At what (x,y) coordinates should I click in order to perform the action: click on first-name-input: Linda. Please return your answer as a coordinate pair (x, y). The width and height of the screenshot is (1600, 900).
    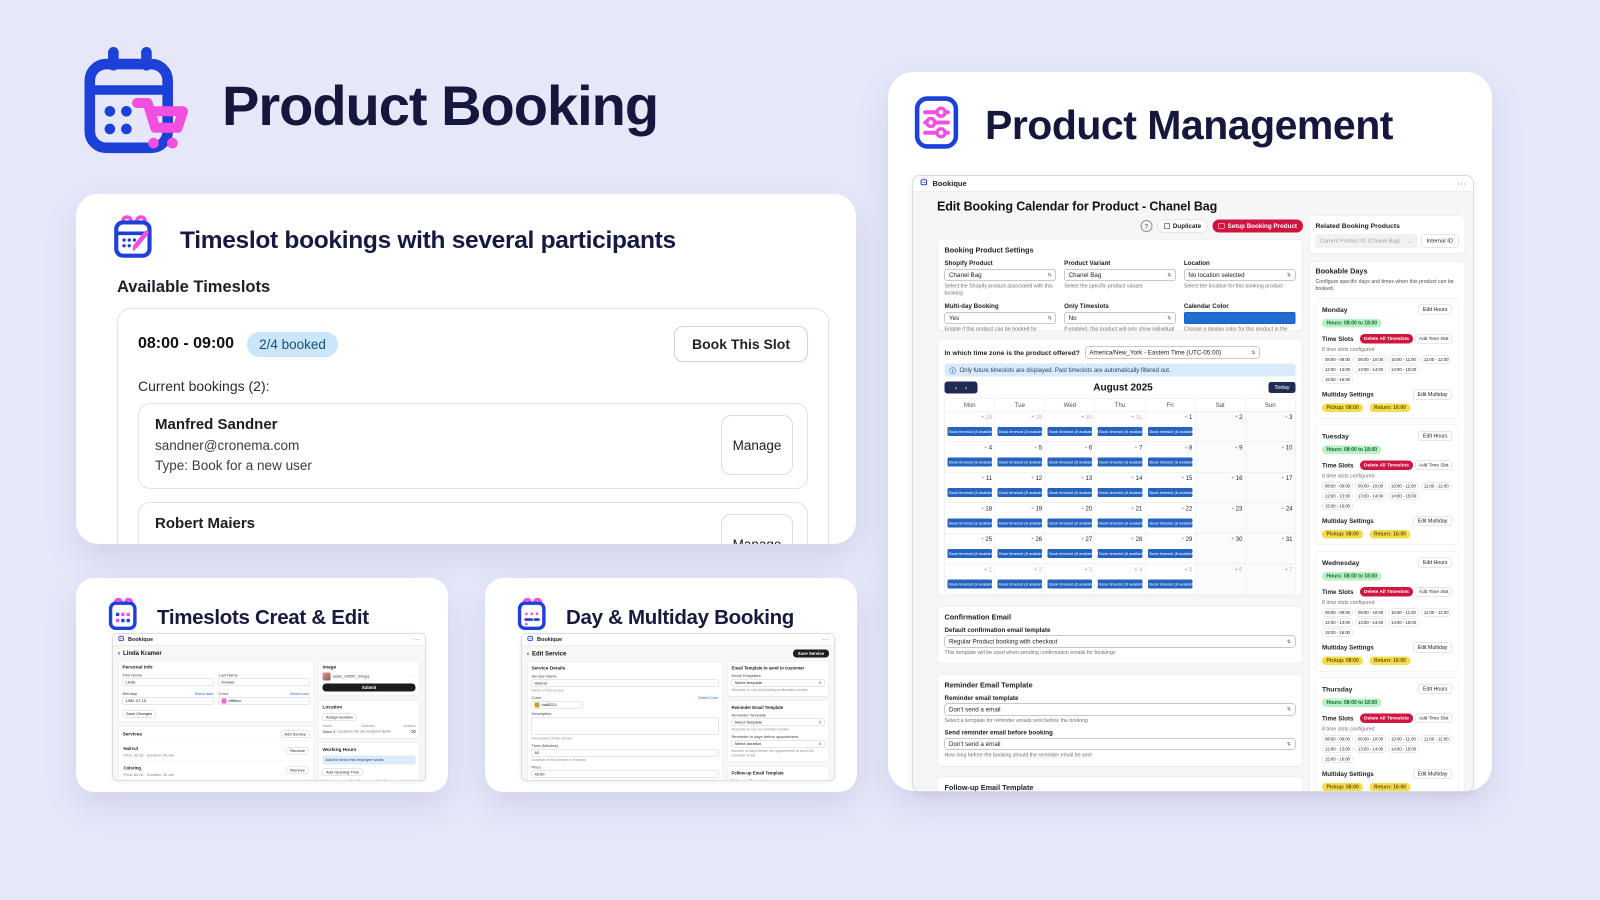
    Looking at the image, I should click on (168, 682).